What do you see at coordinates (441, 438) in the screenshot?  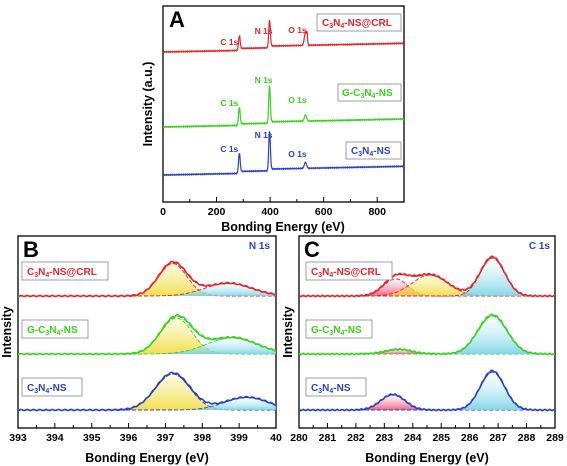 I see `panel-c-xtick-label: 285` at bounding box center [441, 438].